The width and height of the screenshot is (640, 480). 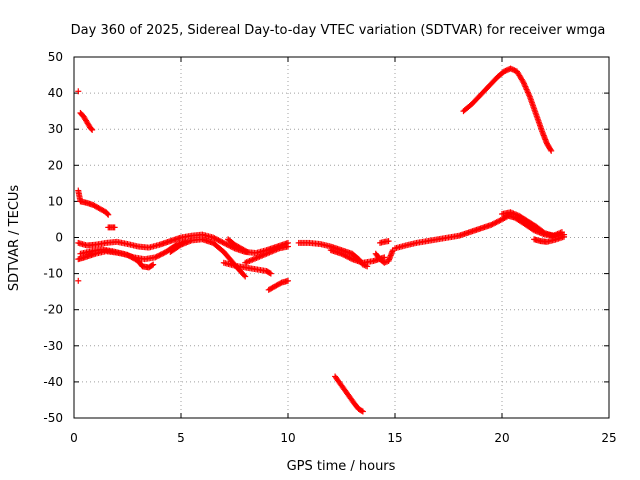 What do you see at coordinates (55, 129) in the screenshot?
I see `y-tick-label: 30` at bounding box center [55, 129].